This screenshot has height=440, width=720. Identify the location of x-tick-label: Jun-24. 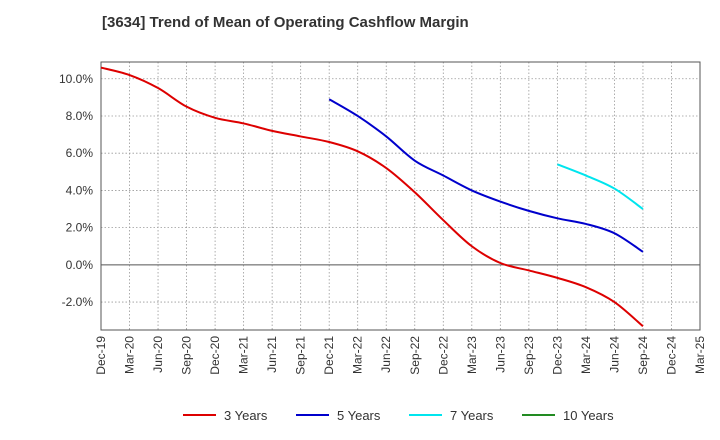
(614, 354).